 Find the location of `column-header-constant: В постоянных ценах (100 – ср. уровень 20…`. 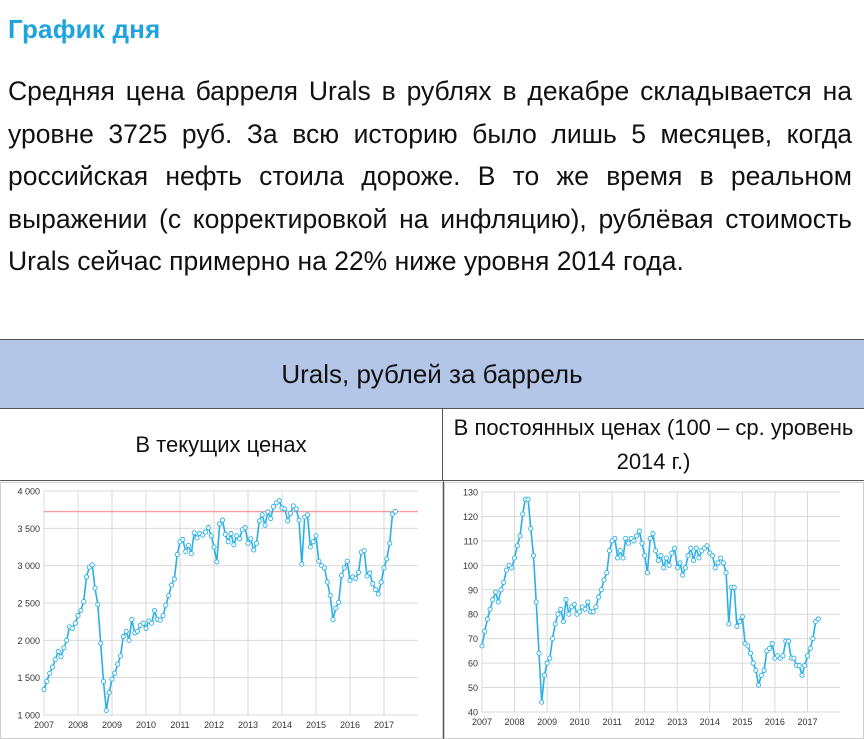

column-header-constant: В постоянных ценах (100 – ср. уровень 20… is located at coordinates (653, 445).